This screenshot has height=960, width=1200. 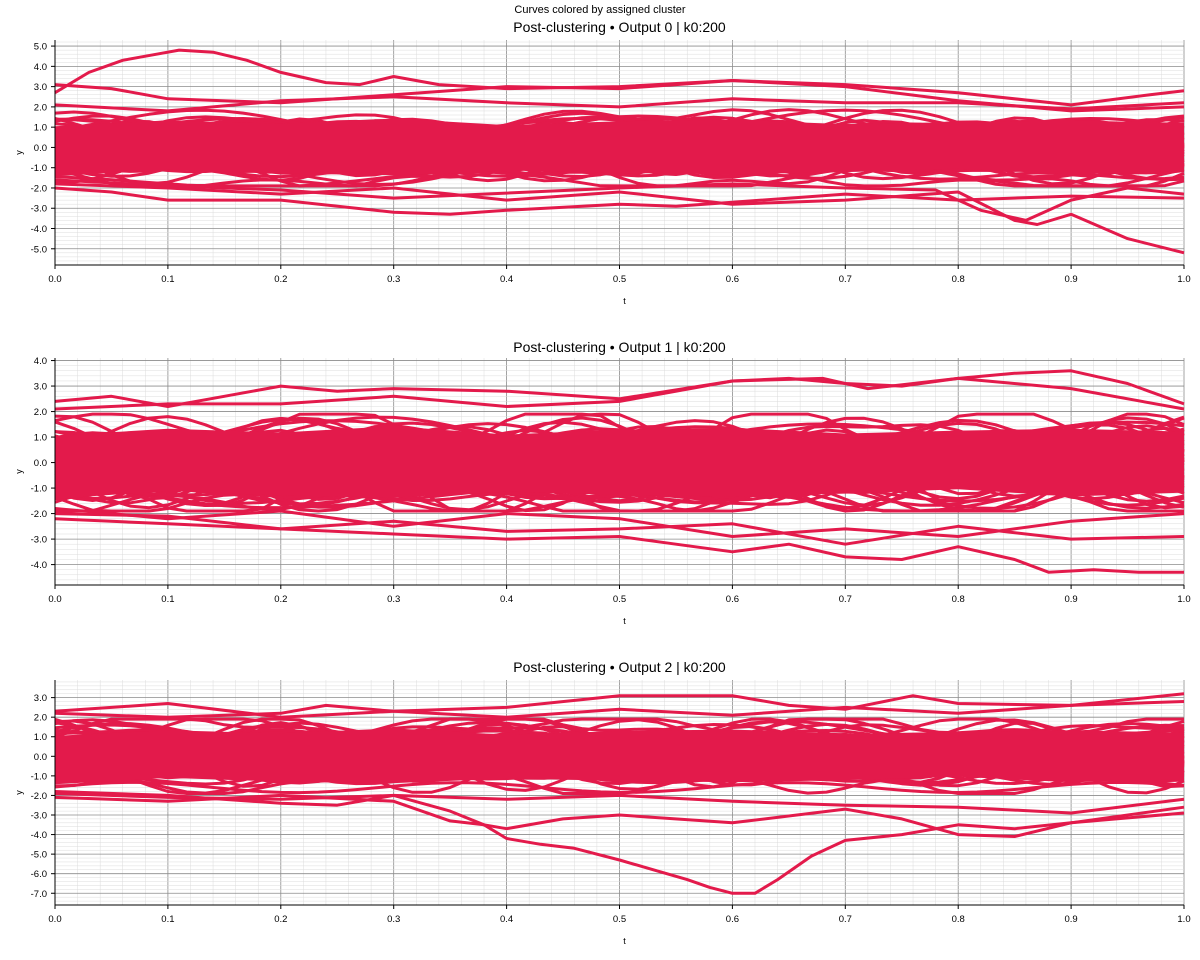 What do you see at coordinates (39, 894) in the screenshot?
I see `y-tick-label: -7.0` at bounding box center [39, 894].